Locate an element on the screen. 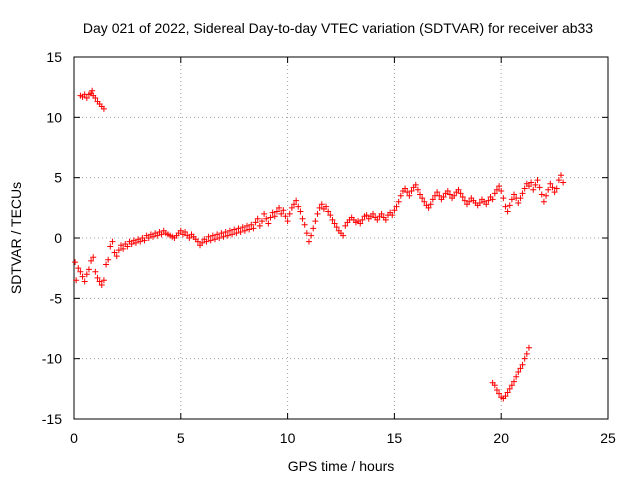  x-tick-label: 20 is located at coordinates (501, 438).